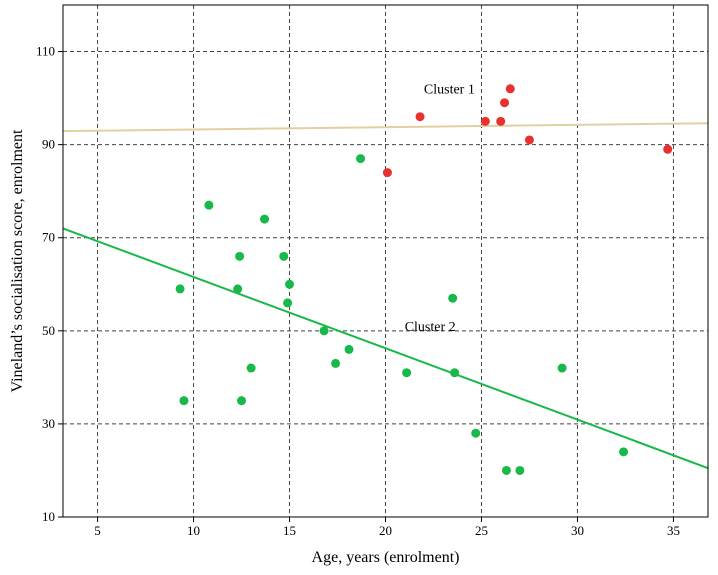  Describe the element at coordinates (48, 516) in the screenshot. I see `y-tick-label: 10` at that location.